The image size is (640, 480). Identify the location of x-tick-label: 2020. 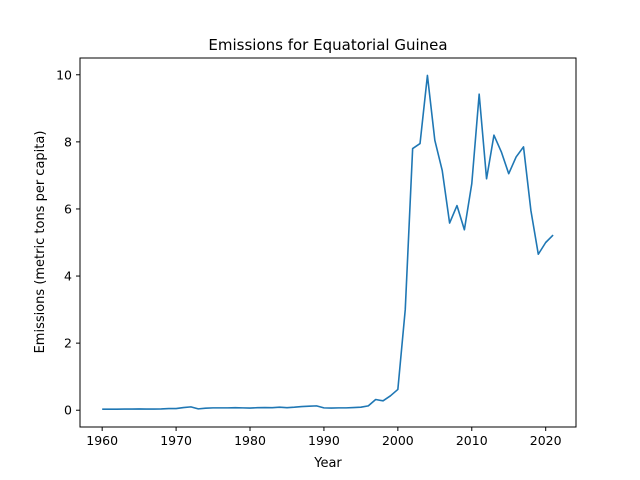
(546, 440).